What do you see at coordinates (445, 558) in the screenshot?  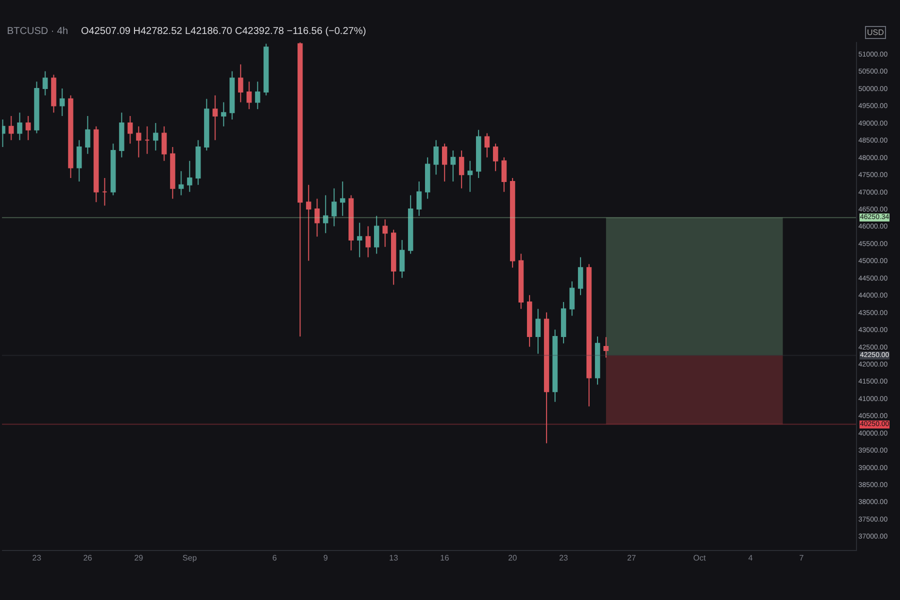 I see `x-tick-label: 16` at bounding box center [445, 558].